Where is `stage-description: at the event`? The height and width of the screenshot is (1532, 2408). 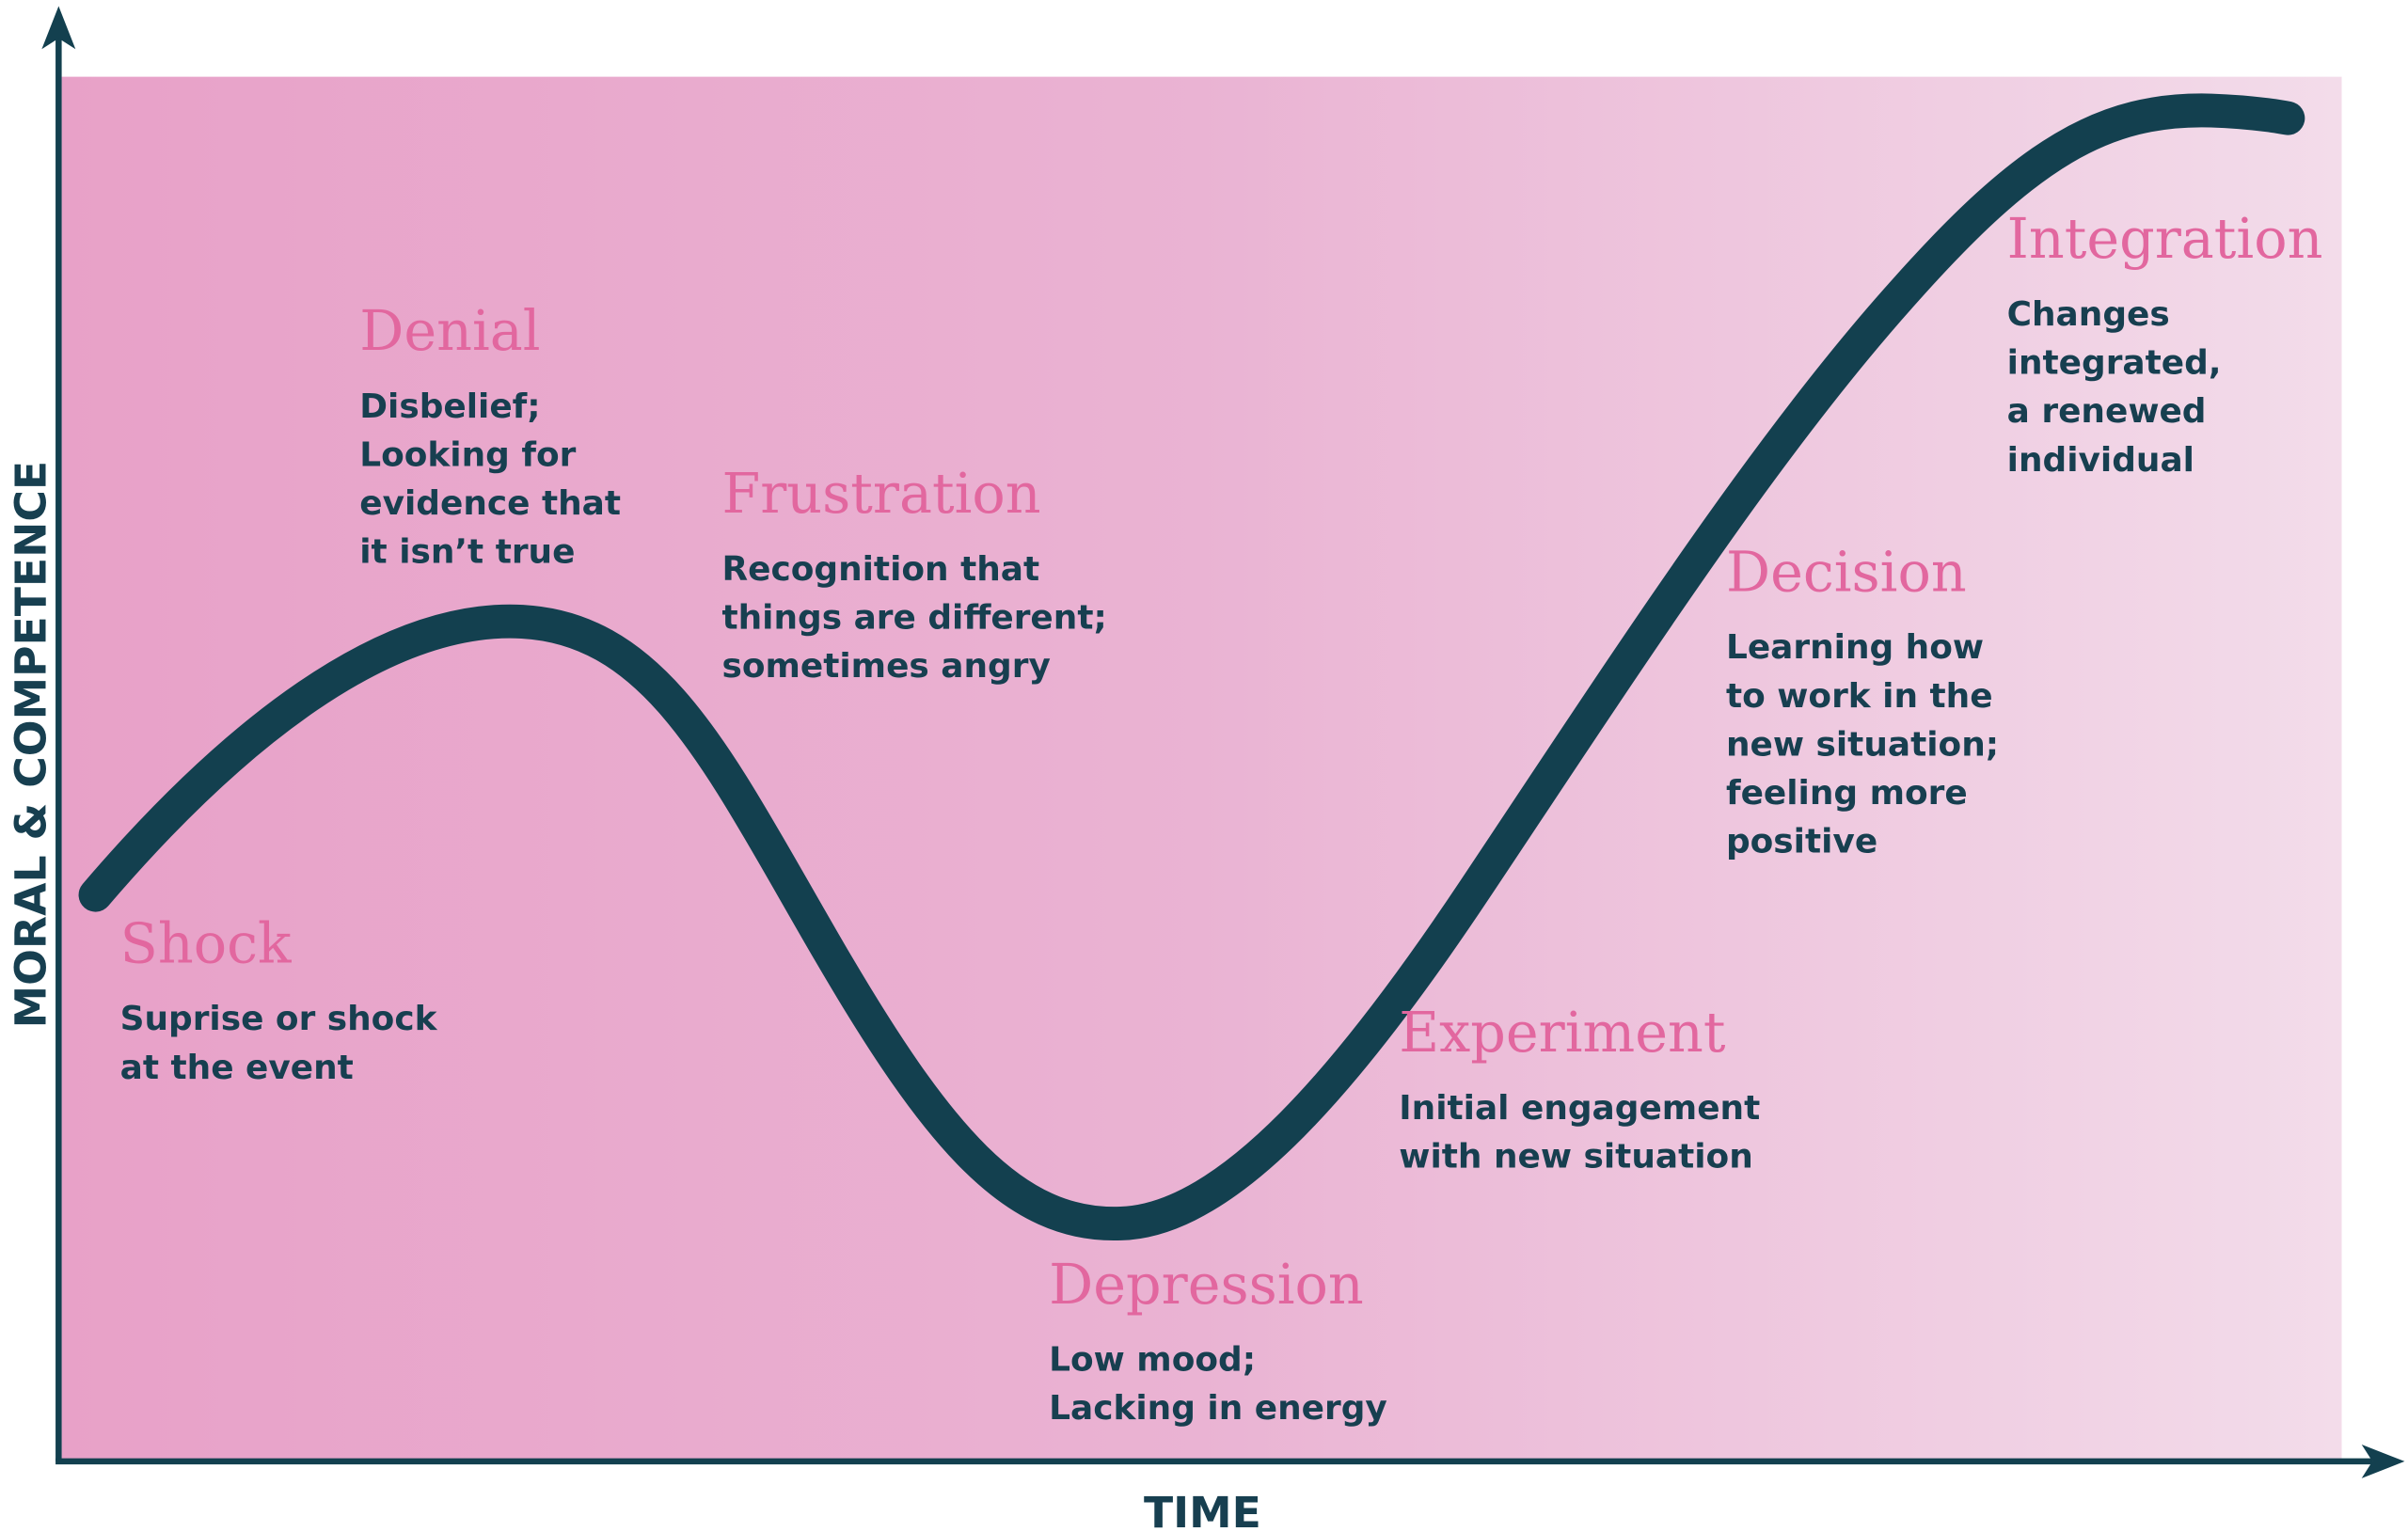
stage-description: at the event is located at coordinates (237, 1068).